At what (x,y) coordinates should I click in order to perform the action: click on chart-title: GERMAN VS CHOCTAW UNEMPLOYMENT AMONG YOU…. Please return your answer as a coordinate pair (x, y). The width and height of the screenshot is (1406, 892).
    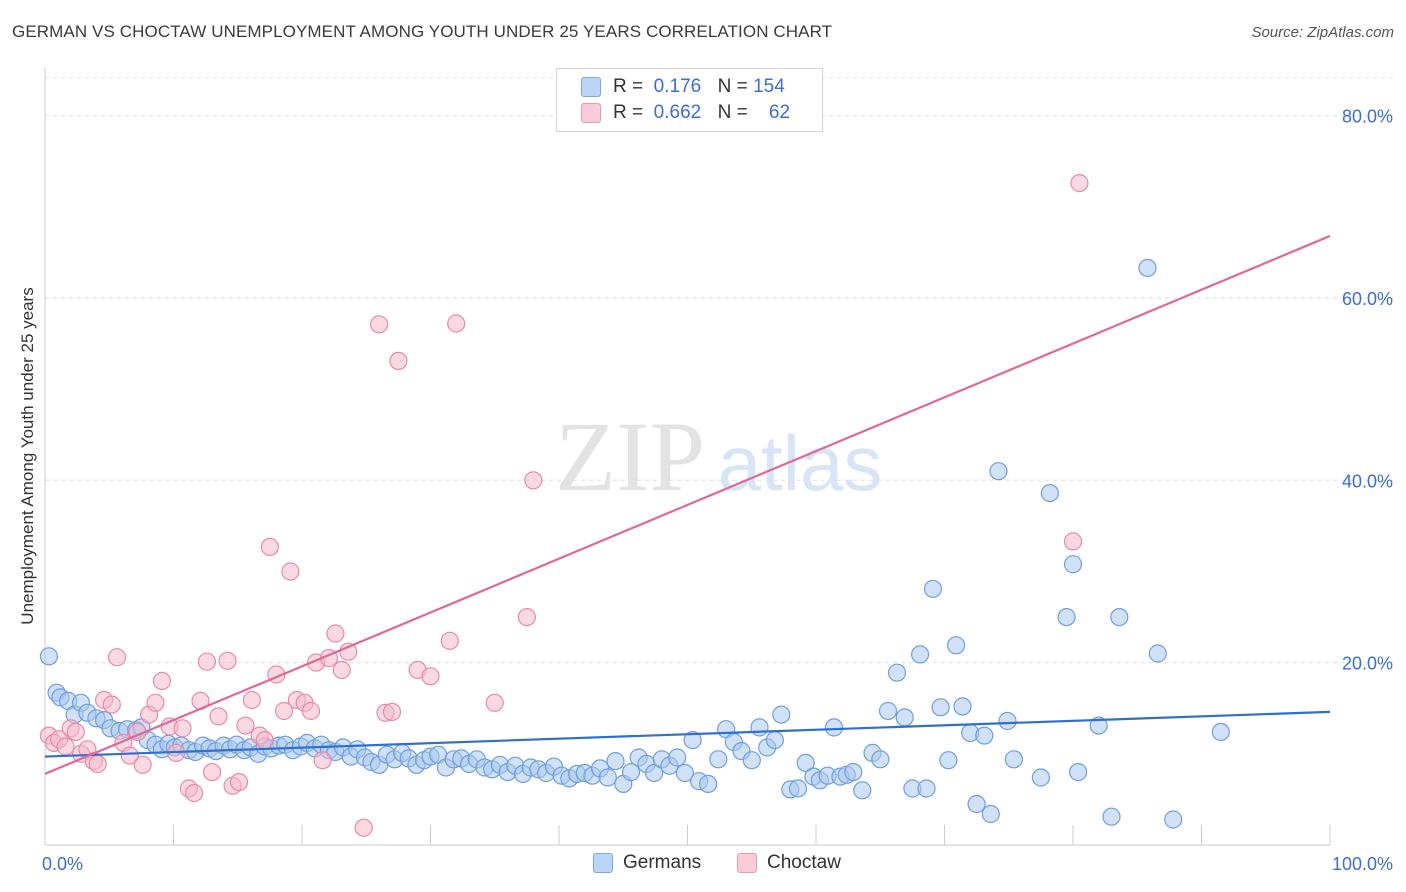
    Looking at the image, I should click on (422, 31).